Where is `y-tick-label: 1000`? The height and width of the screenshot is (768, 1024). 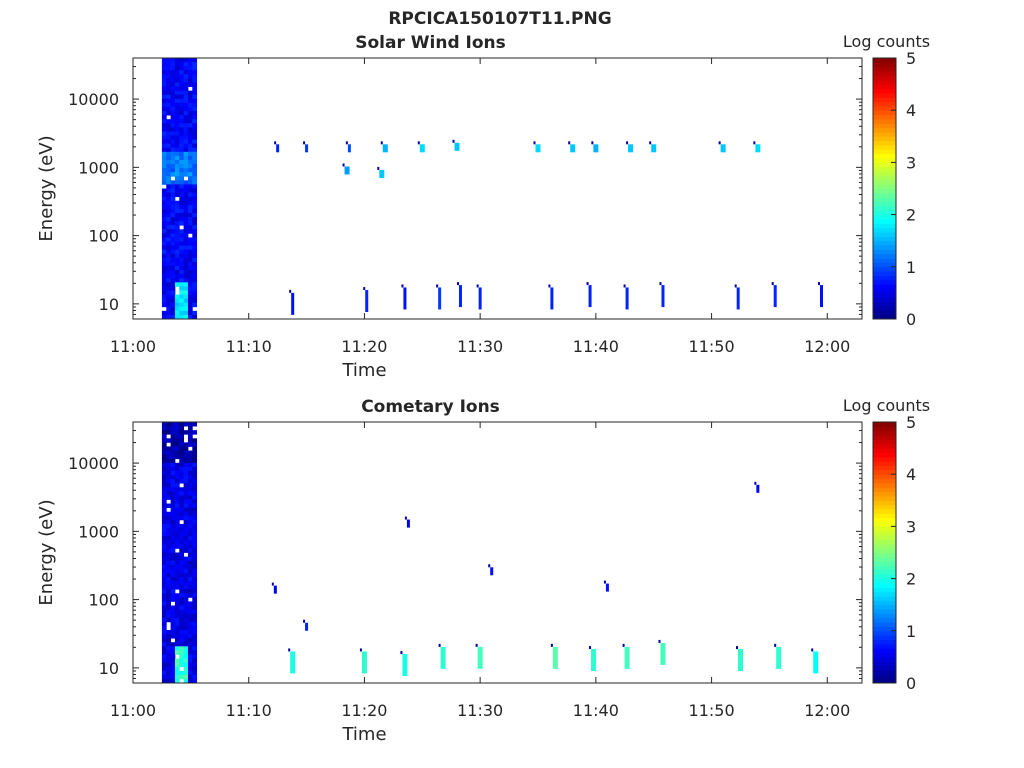
y-tick-label: 1000 is located at coordinates (98, 531).